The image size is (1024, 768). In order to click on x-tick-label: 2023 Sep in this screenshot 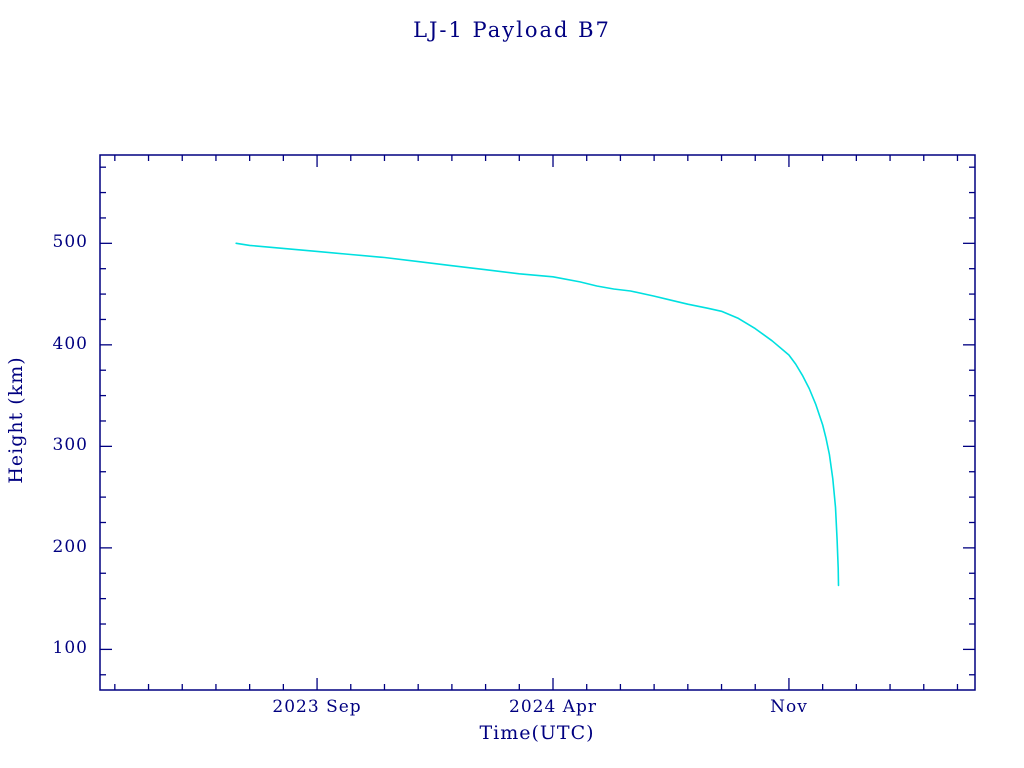, I will do `click(317, 707)`.